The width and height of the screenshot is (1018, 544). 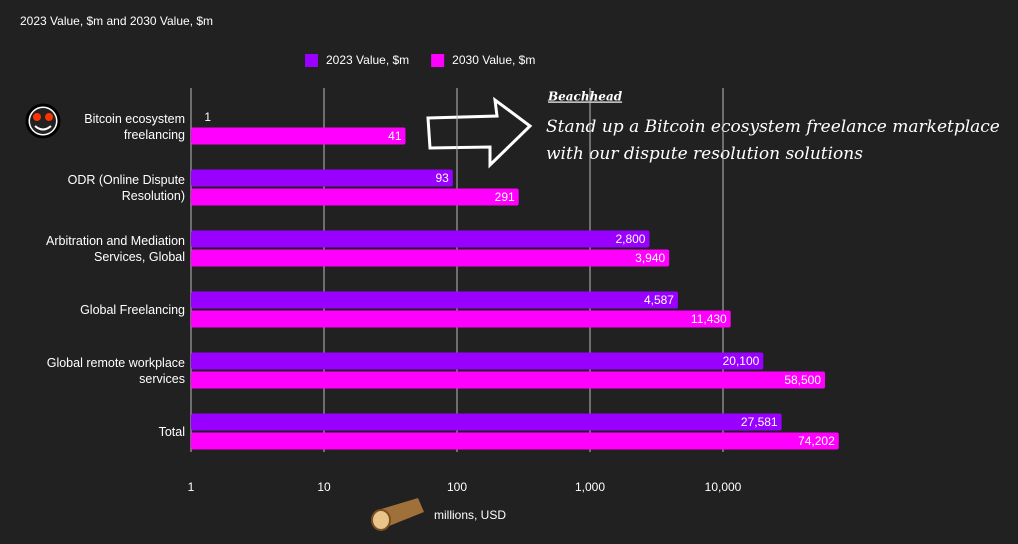 I want to click on value-label: 291, so click(x=505, y=197).